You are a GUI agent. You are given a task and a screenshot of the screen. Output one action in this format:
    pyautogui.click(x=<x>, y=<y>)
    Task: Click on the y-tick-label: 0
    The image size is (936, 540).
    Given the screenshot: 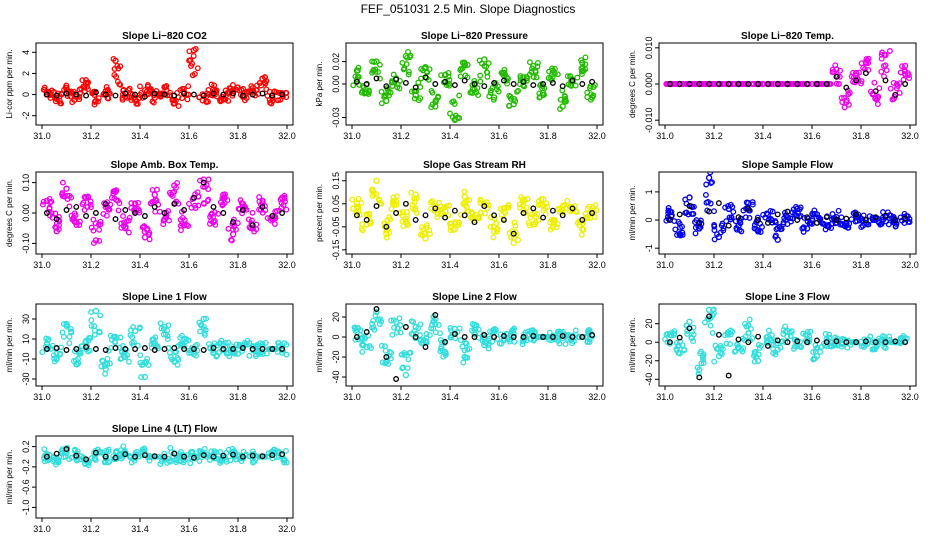 What is the action you would take?
    pyautogui.click(x=649, y=342)
    